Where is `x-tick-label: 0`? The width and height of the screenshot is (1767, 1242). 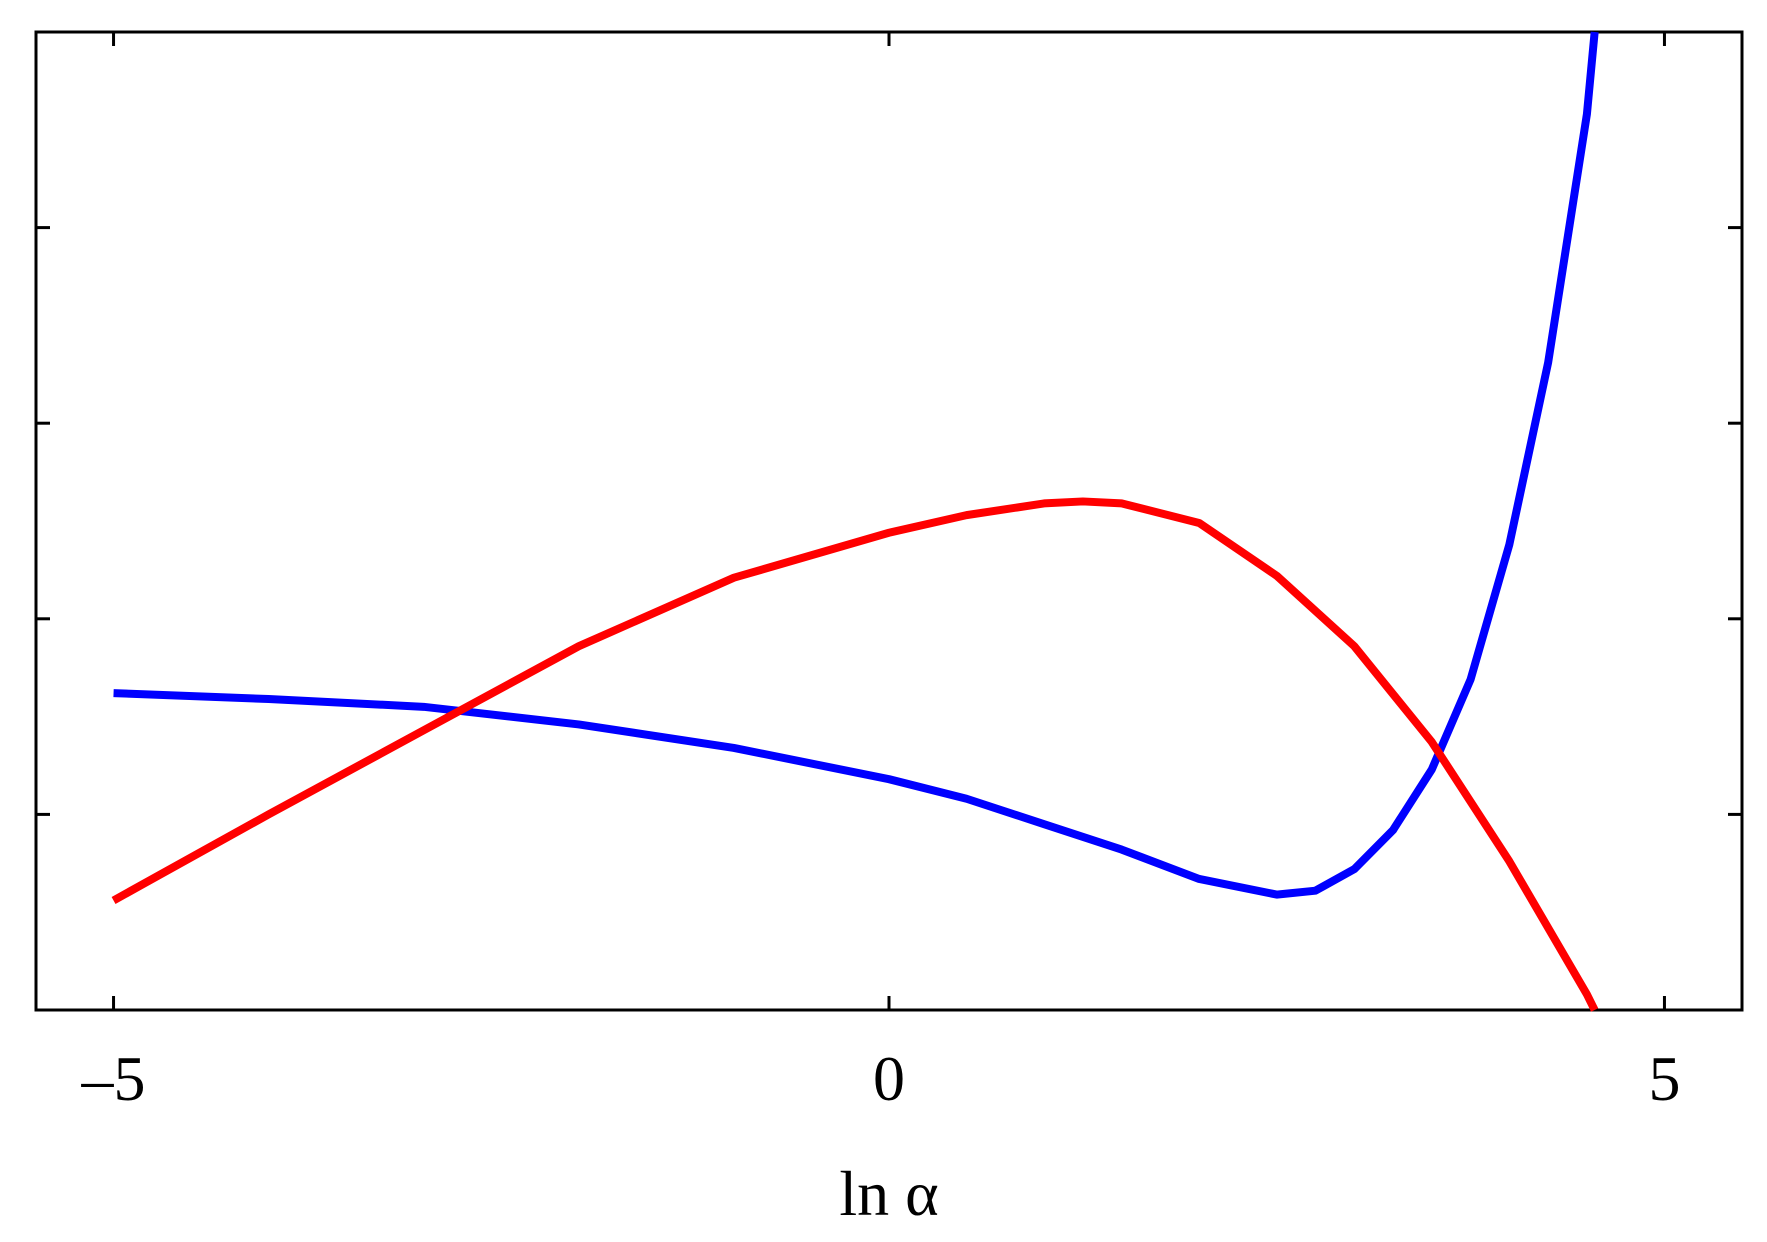
x-tick-label: 0 is located at coordinates (889, 1078).